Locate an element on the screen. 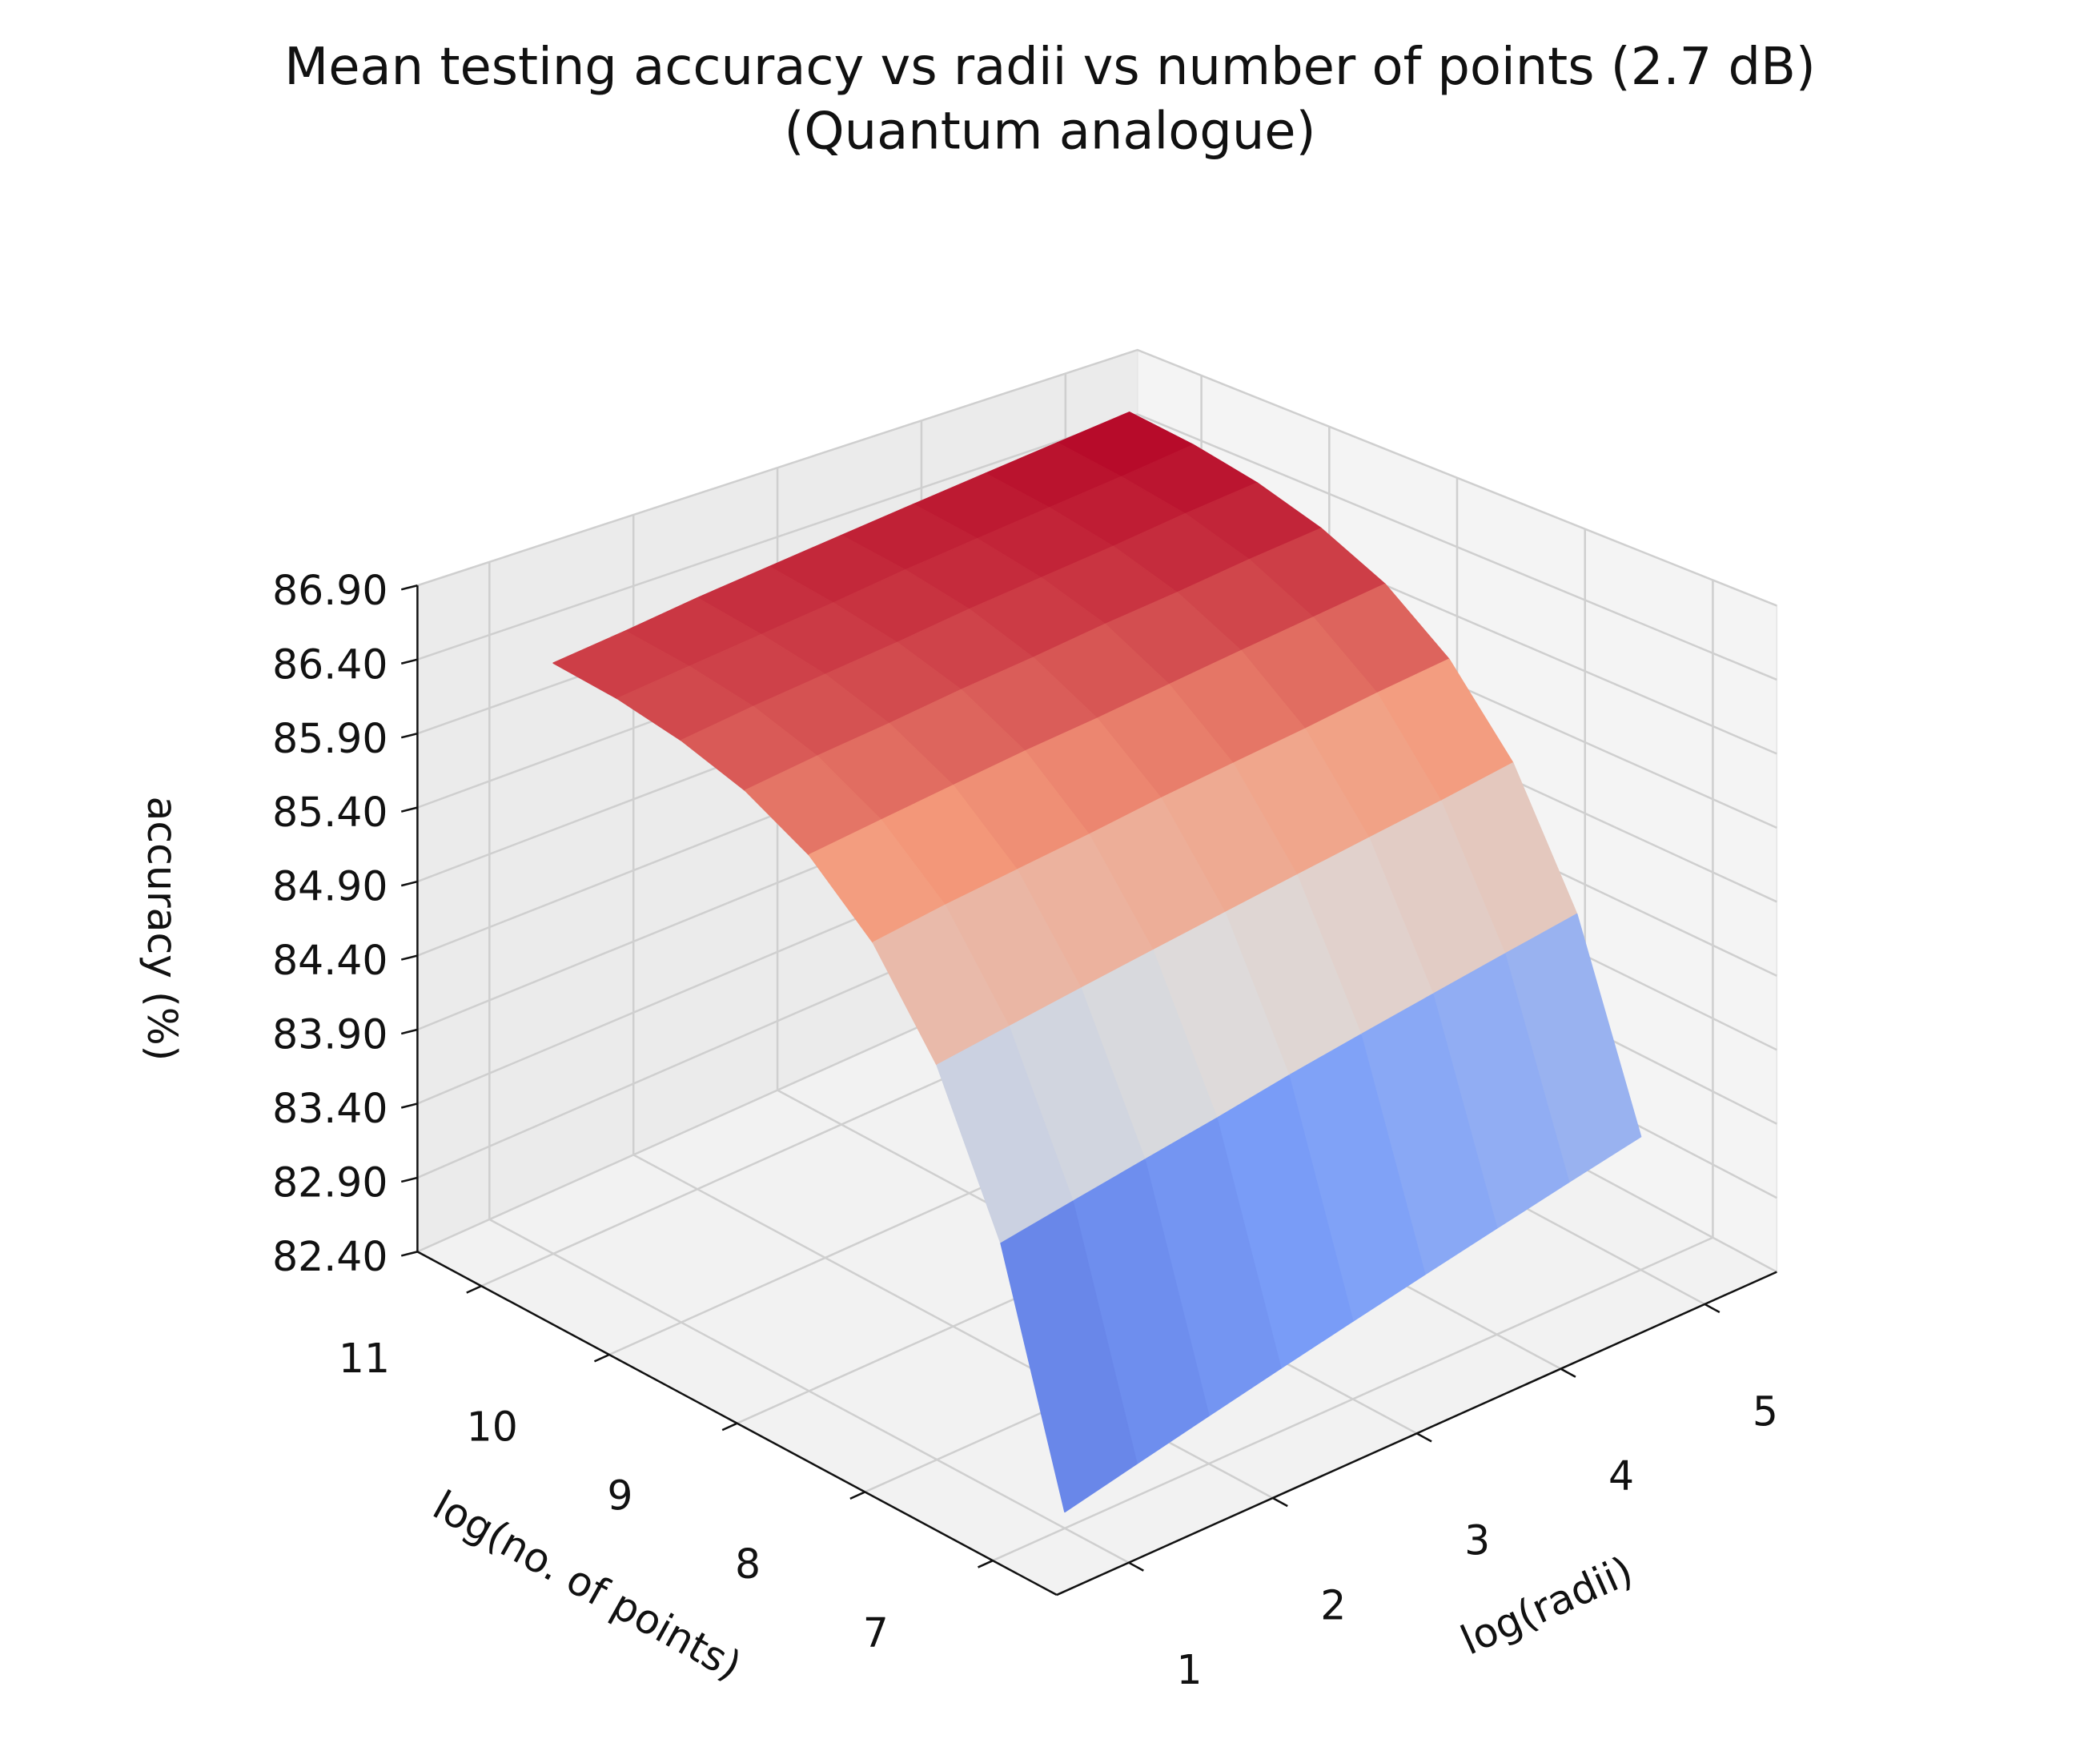 The image size is (2100, 1747). y-tick-label: 9 is located at coordinates (619, 1495).